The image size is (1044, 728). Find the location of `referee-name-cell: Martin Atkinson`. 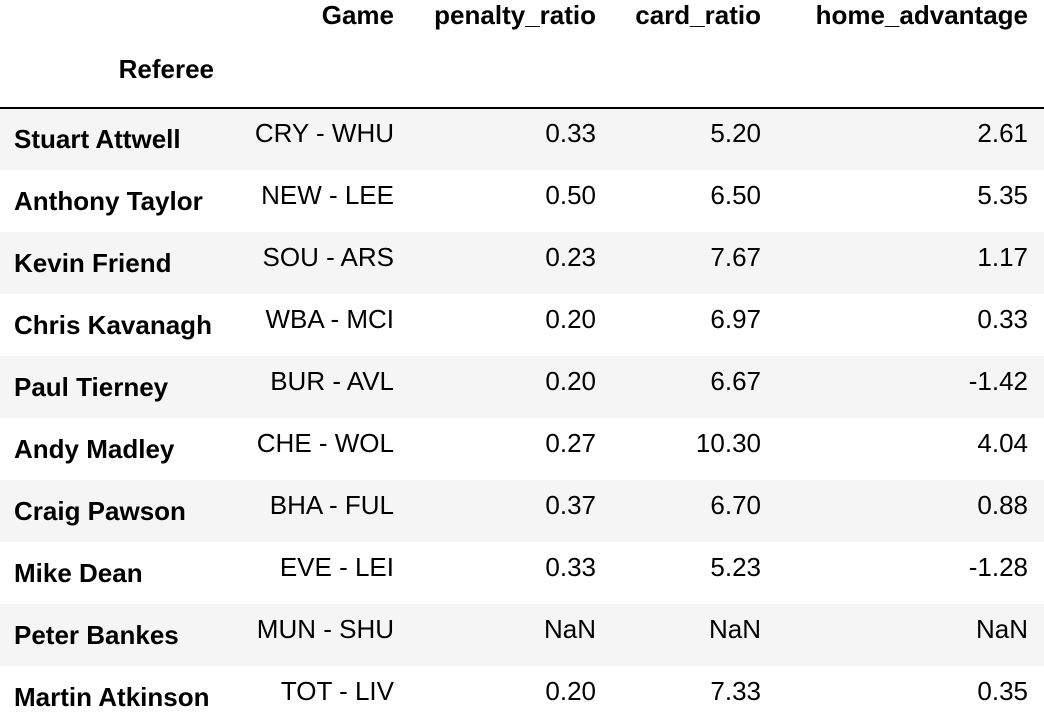

referee-name-cell: Martin Atkinson is located at coordinates (112, 696).